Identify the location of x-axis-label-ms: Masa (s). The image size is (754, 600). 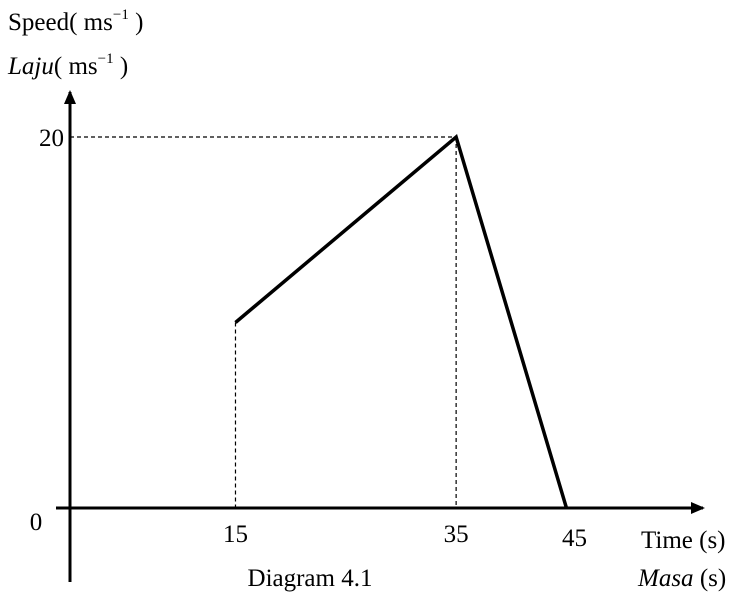
(681, 578).